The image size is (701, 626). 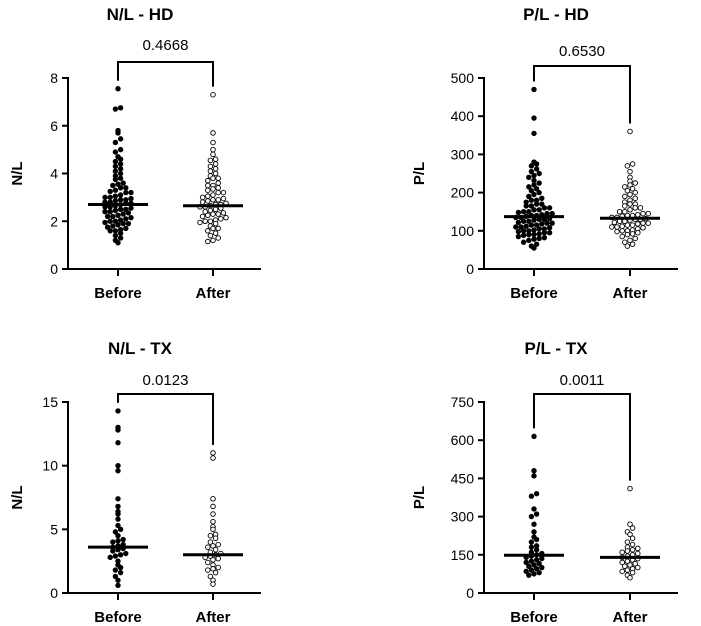 I want to click on y-axis-label: N/L, so click(x=17, y=173).